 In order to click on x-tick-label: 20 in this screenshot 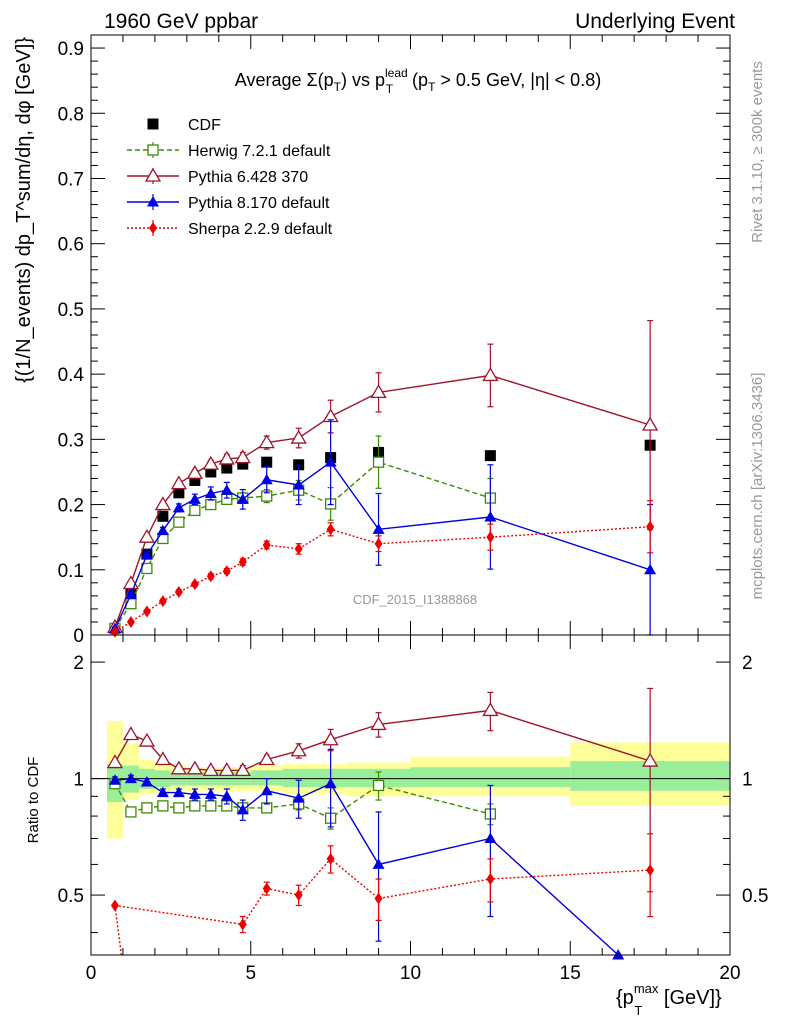, I will do `click(729, 973)`.